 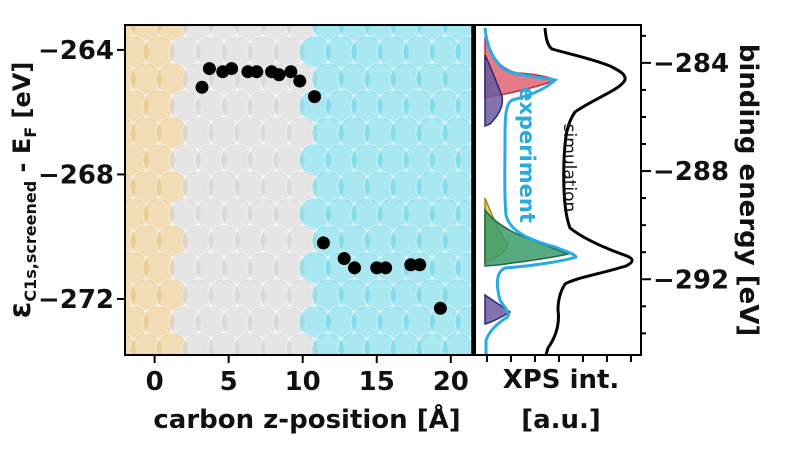 I want to click on right-y-axis-label: binding energy [eV], so click(x=748, y=190).